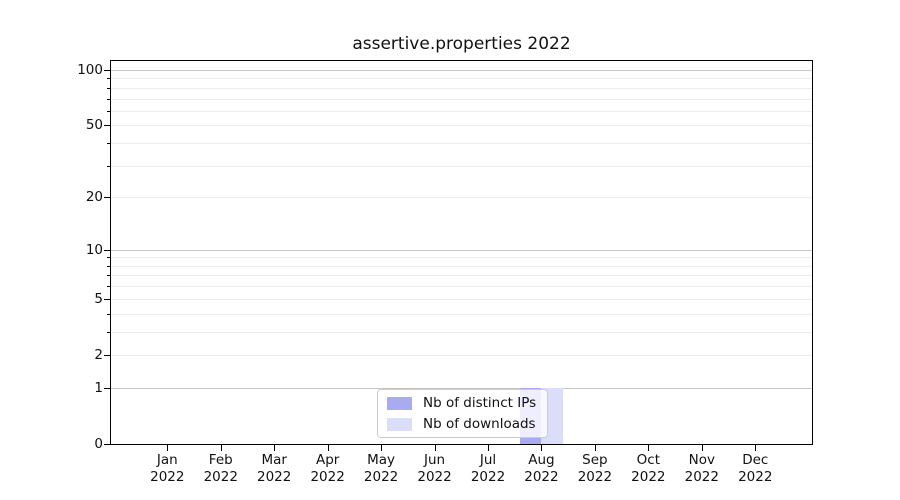  I want to click on x-tick-month: Nov, so click(701, 460).